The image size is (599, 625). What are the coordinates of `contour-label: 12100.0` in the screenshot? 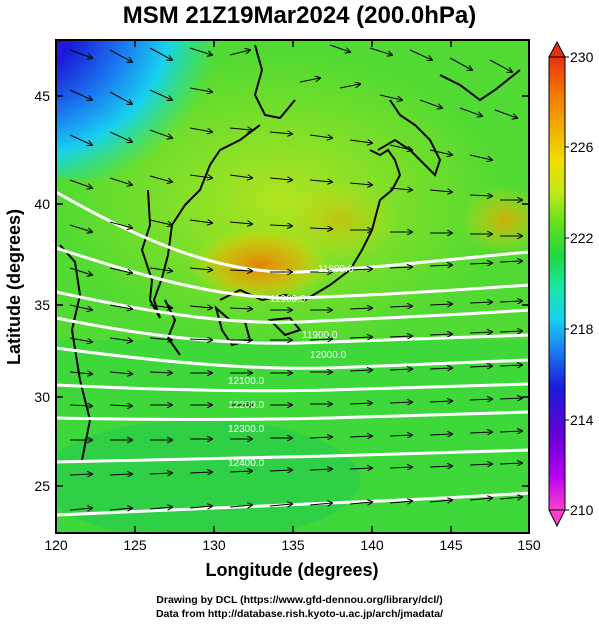 It's located at (246, 381).